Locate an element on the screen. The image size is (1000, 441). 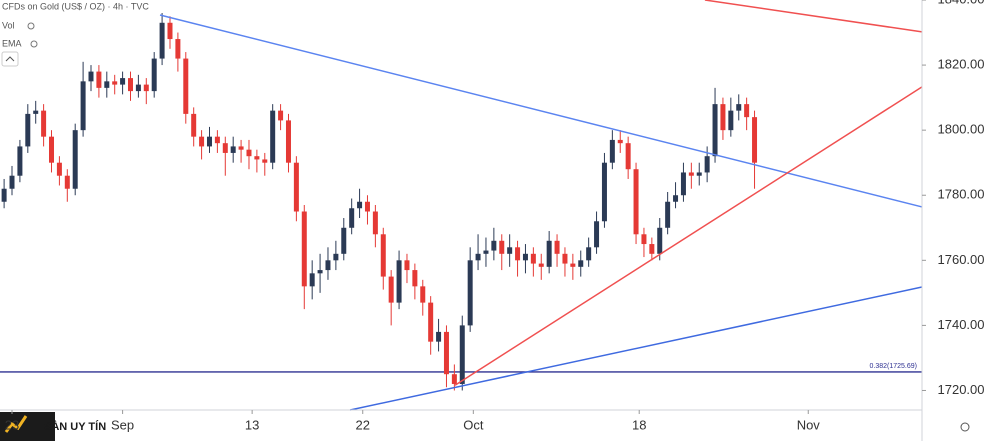
watermark-icon is located at coordinates (16, 424).